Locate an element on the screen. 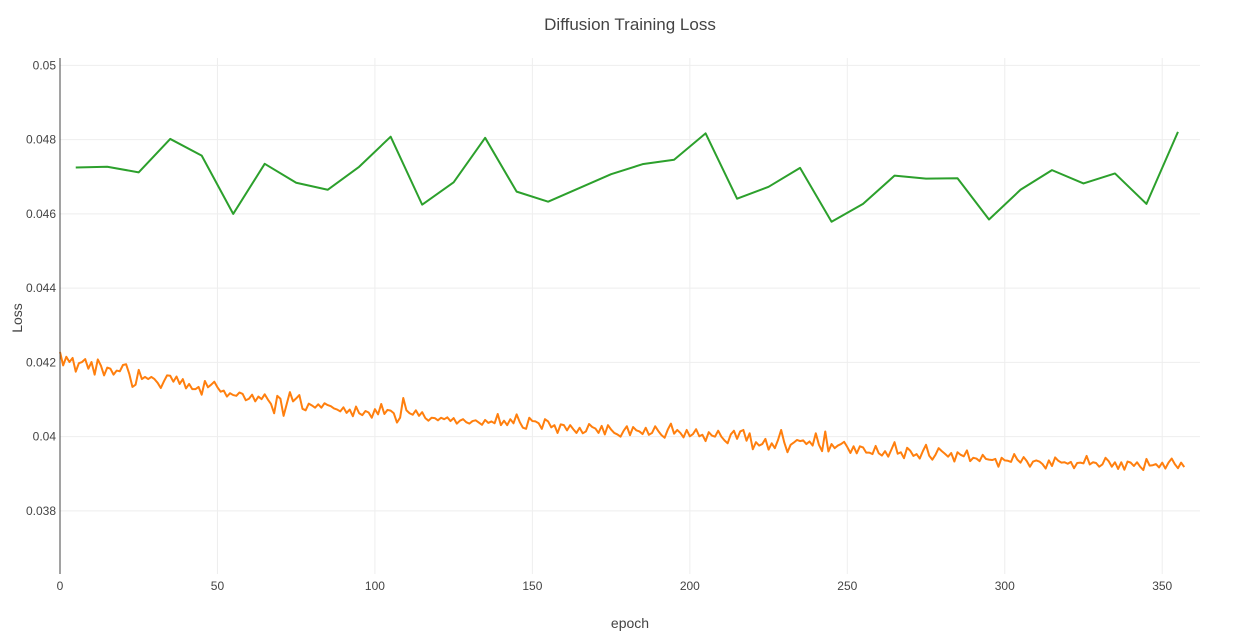 This screenshot has width=1260, height=636. series-line-validation is located at coordinates (627, 177).